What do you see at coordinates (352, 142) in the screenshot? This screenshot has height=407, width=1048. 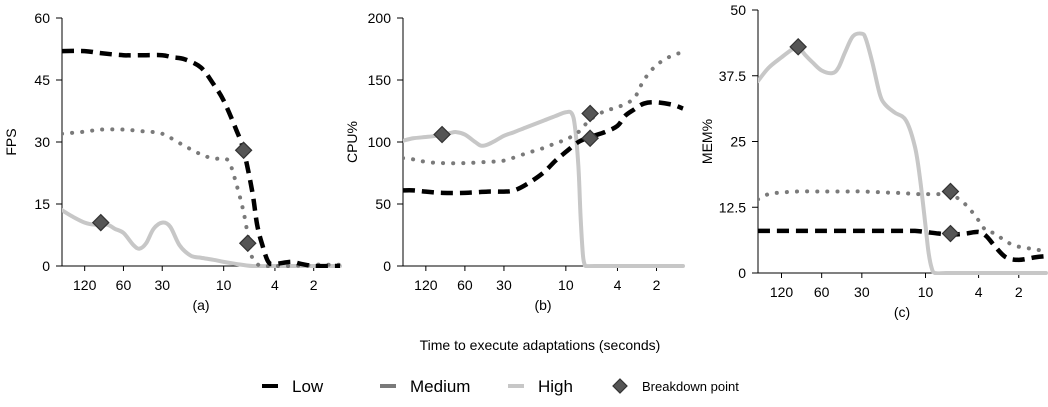 I see `y-axis-label: CPU%` at bounding box center [352, 142].